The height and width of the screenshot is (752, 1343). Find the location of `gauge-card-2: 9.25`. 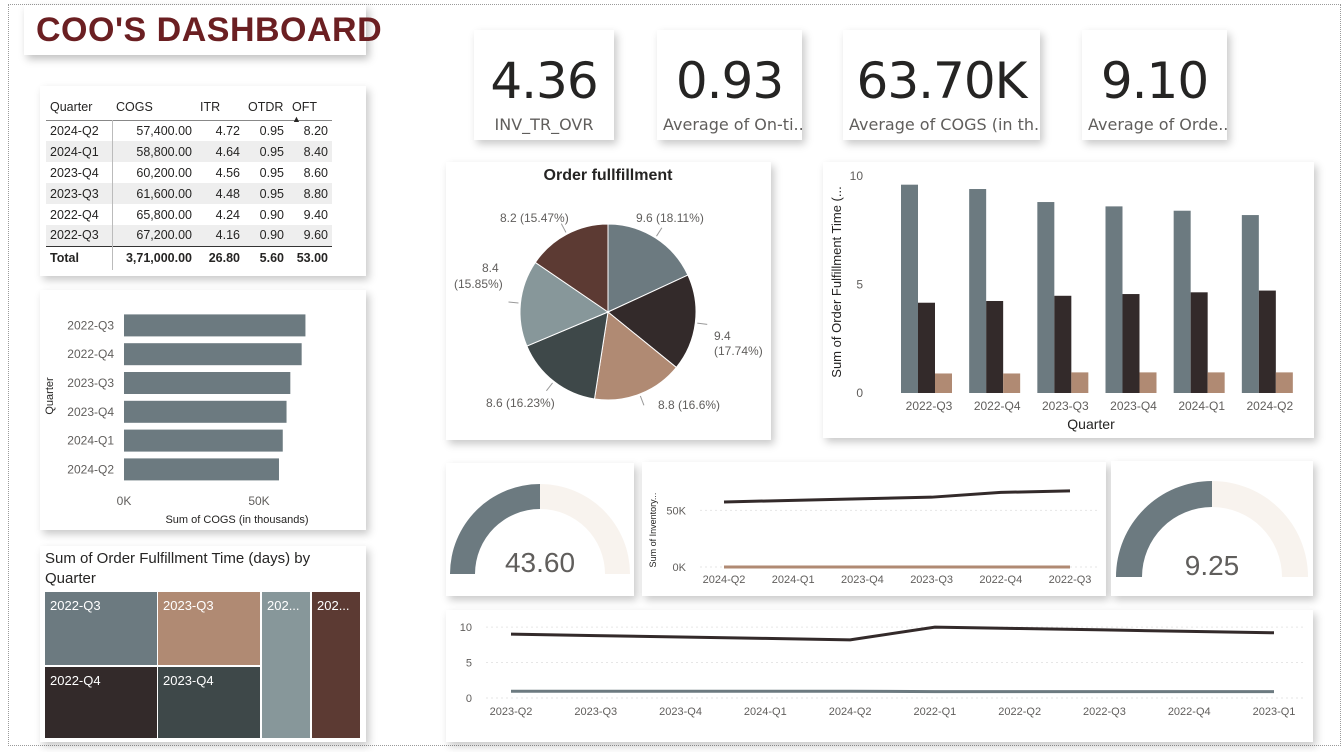

gauge-card-2: 9.25 is located at coordinates (1212, 528).